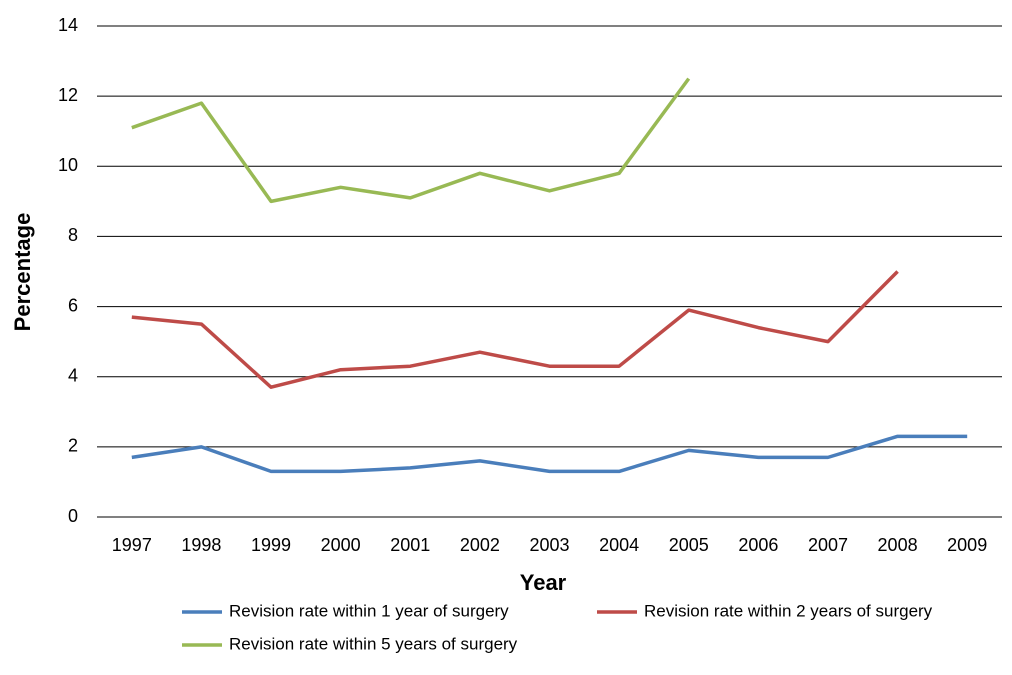 The height and width of the screenshot is (675, 1012). Describe the element at coordinates (341, 545) in the screenshot. I see `x-tick-label: 2000` at that location.